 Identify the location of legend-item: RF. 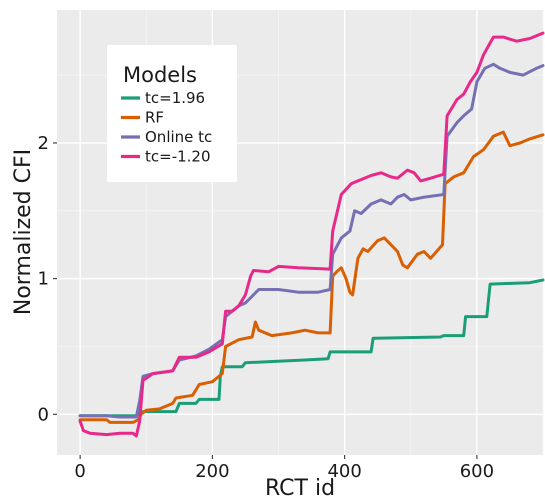
(142, 118).